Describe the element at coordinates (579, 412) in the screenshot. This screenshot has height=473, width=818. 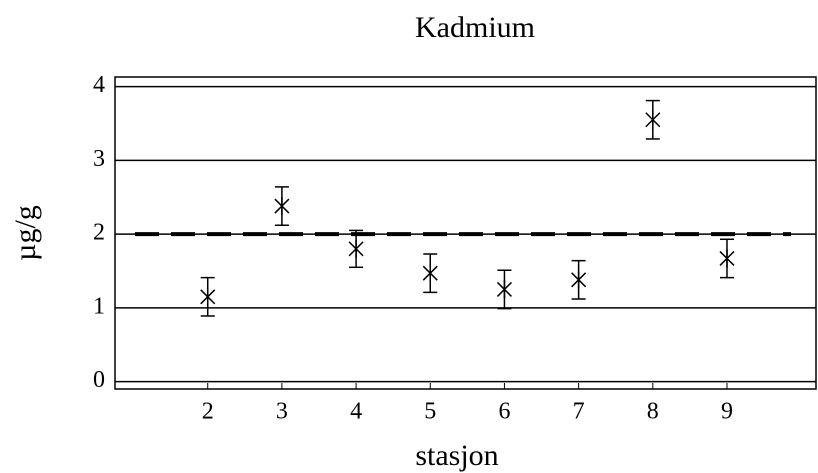
I see `x-tick-label: 7` at that location.